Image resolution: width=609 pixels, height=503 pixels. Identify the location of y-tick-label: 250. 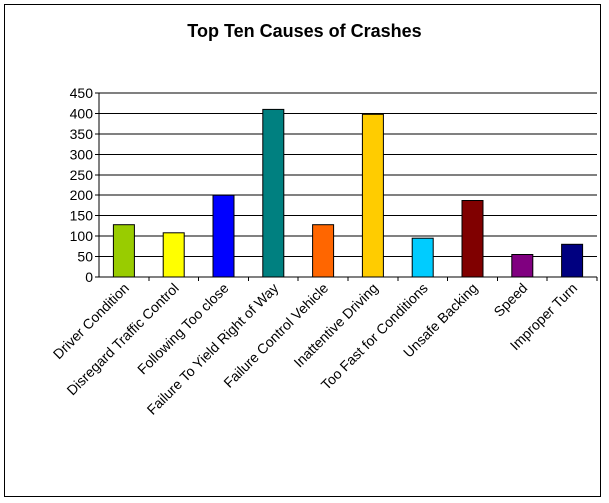
(82, 175).